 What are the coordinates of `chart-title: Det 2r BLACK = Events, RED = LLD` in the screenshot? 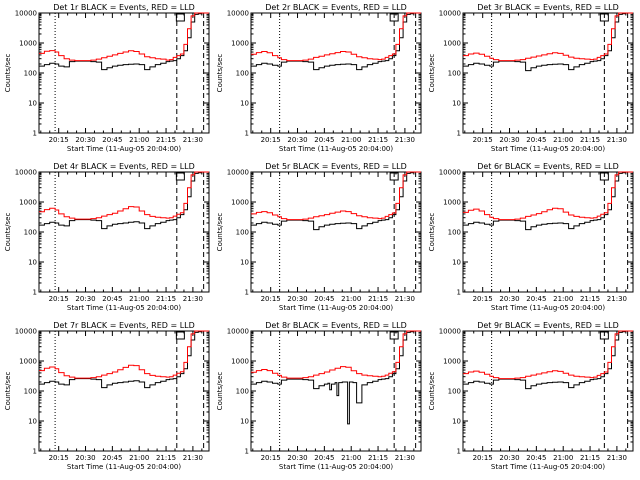 It's located at (336, 7).